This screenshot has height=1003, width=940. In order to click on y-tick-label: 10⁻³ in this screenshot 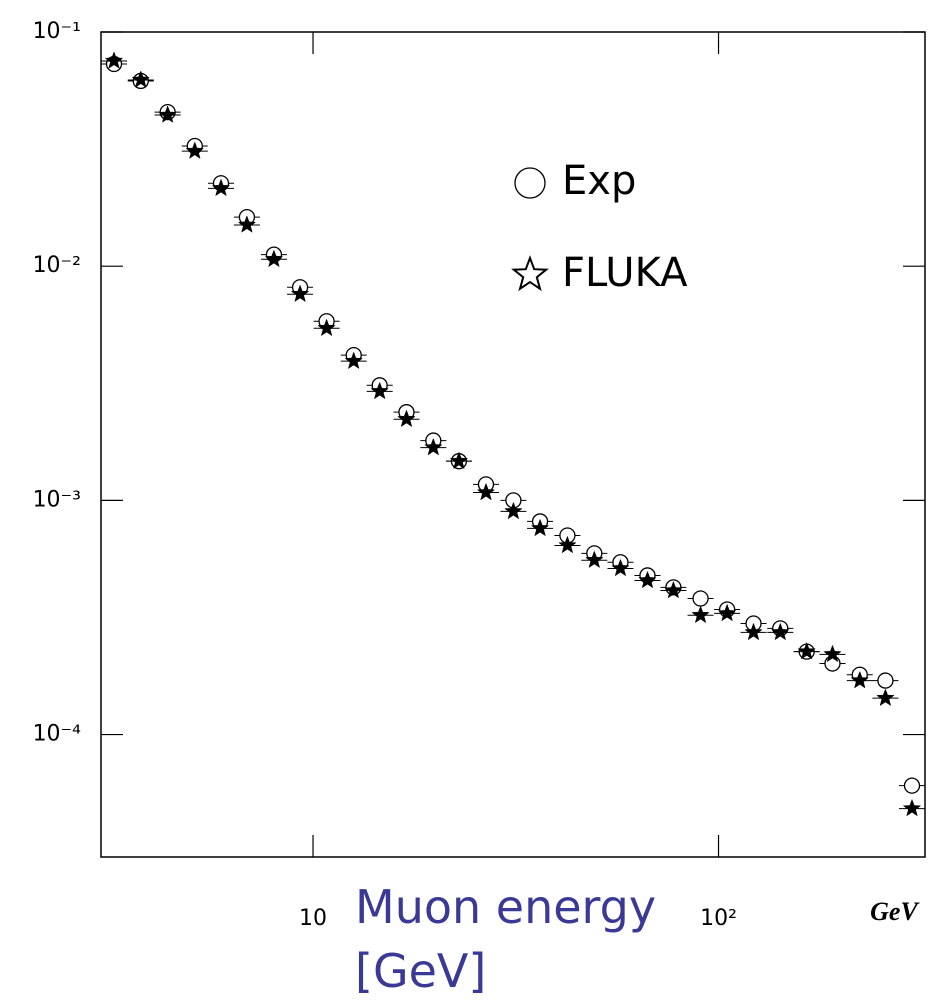, I will do `click(57, 499)`.